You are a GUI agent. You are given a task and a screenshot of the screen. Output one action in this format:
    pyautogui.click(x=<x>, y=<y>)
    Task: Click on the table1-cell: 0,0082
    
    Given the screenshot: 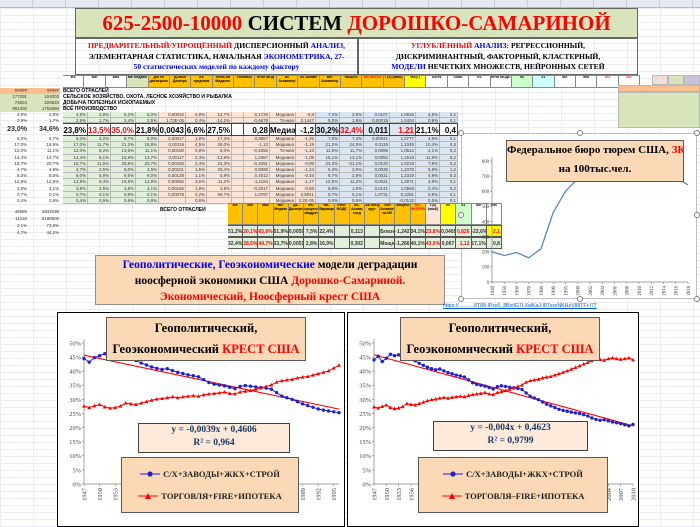 What is the action you would take?
    pyautogui.click(x=377, y=157)
    